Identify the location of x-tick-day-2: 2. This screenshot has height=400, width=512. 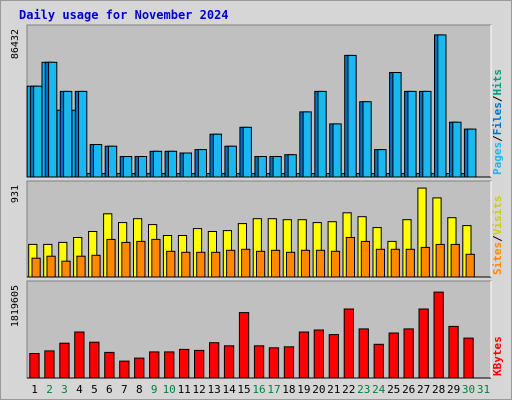
(49, 389).